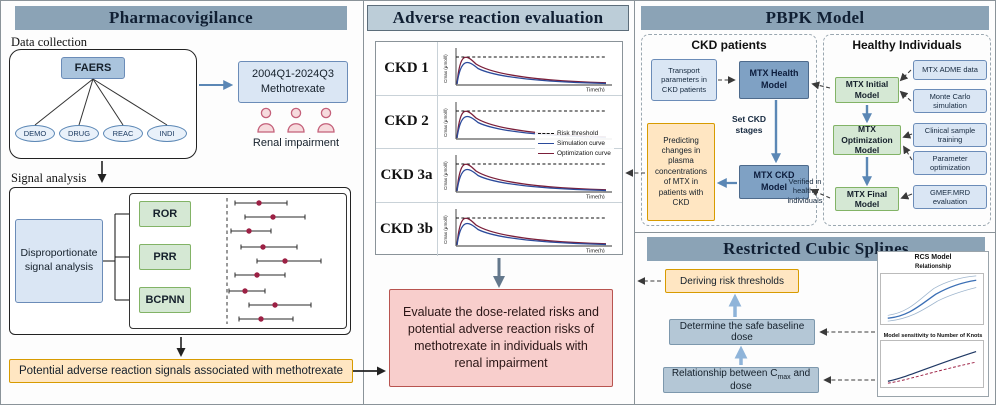  I want to click on mtx-final-model-box: MTX Final Model, so click(867, 199).